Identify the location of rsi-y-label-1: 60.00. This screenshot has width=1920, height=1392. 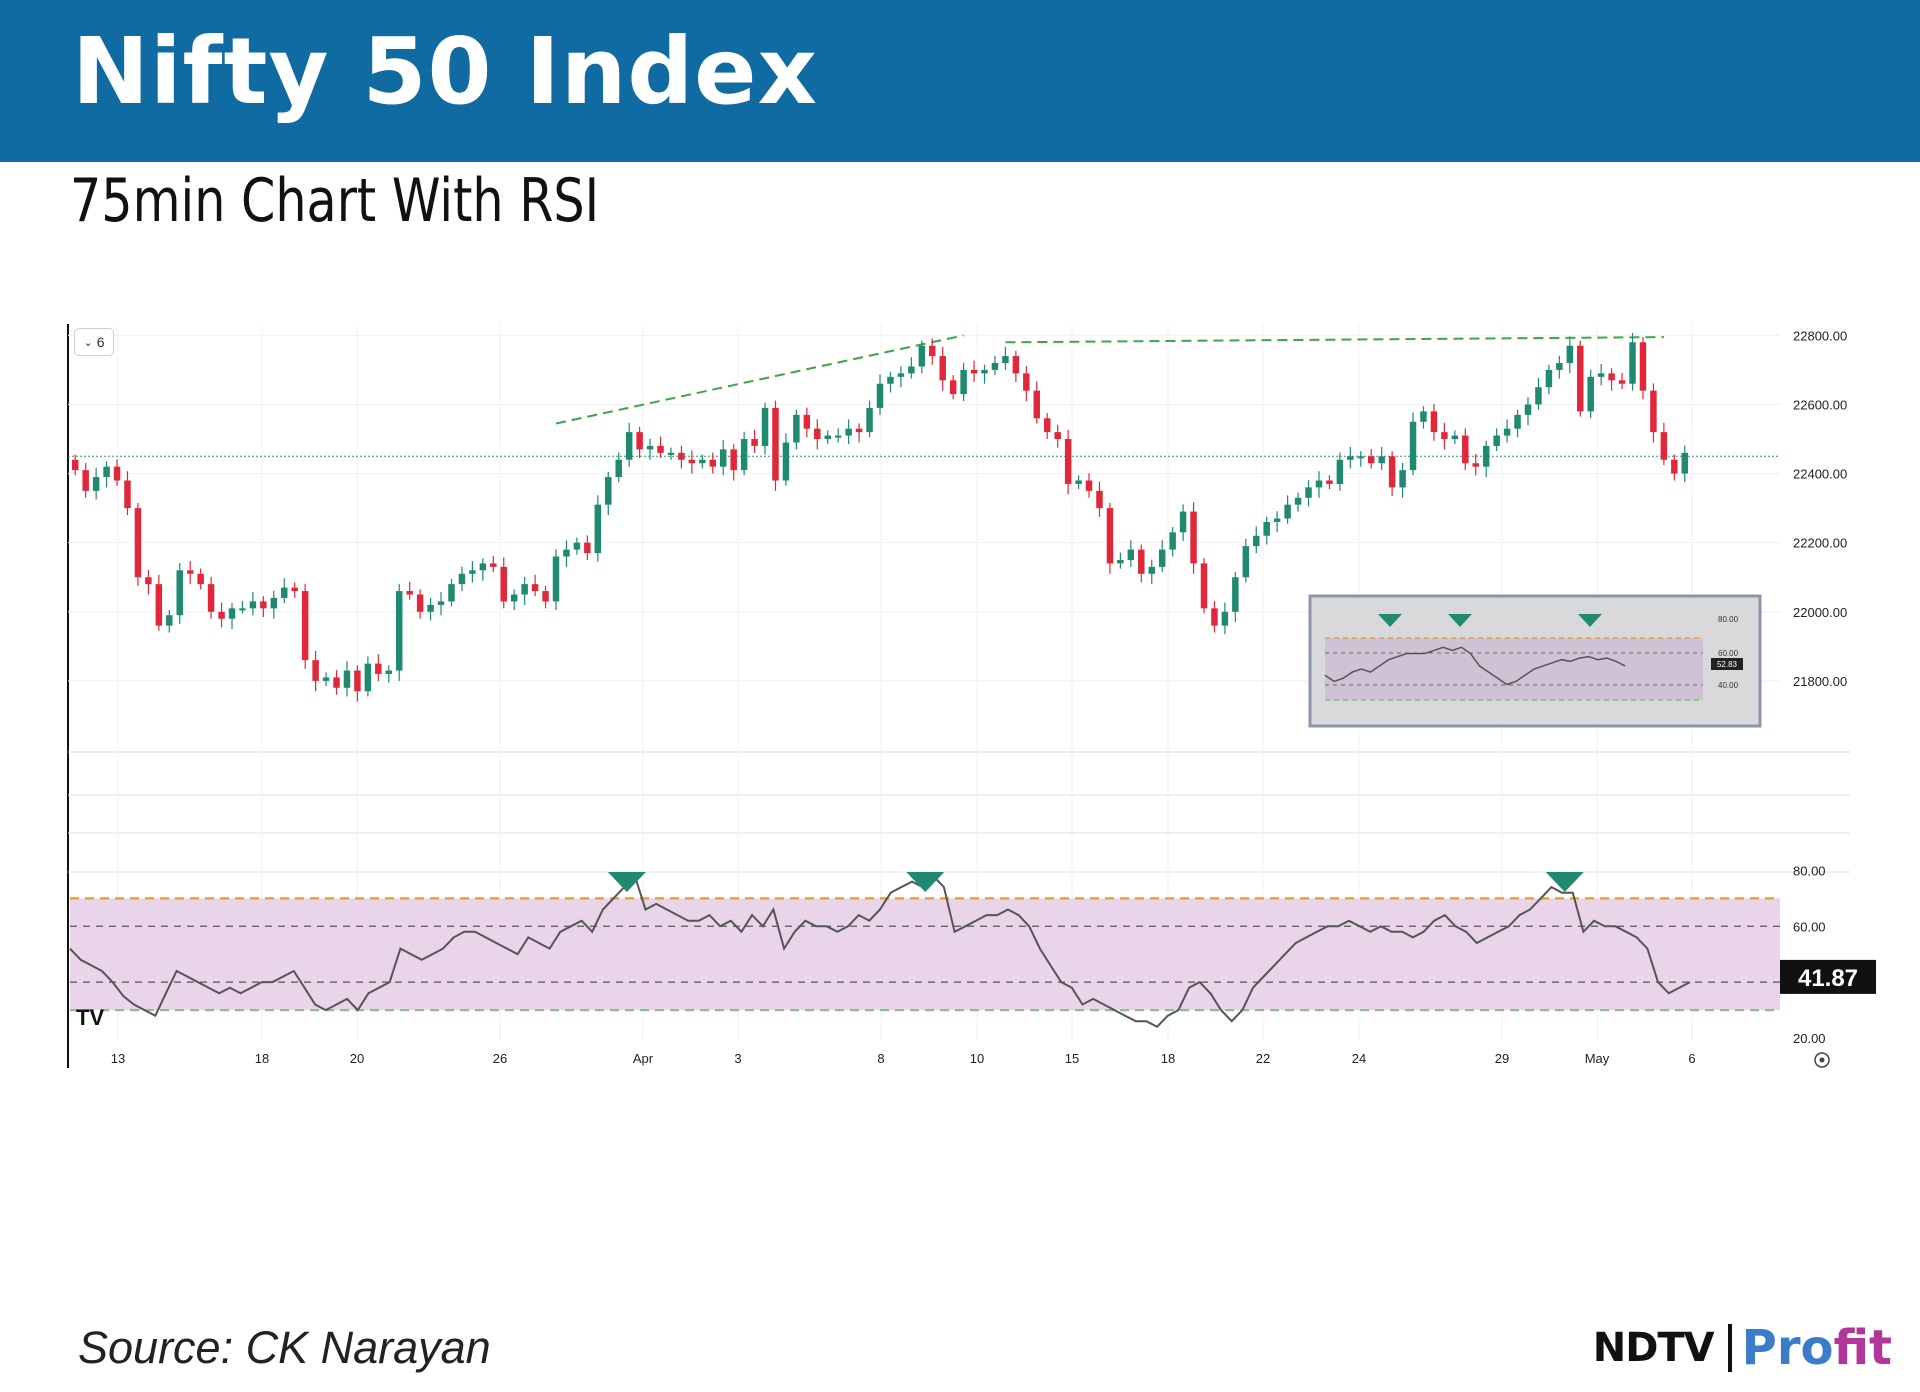
(1809, 926).